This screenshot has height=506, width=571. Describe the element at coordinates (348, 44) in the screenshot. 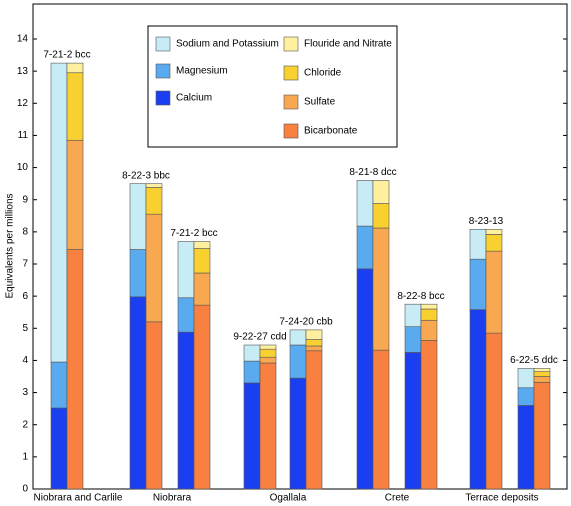

I see `legend-label: Flouride and Nitrate` at that location.